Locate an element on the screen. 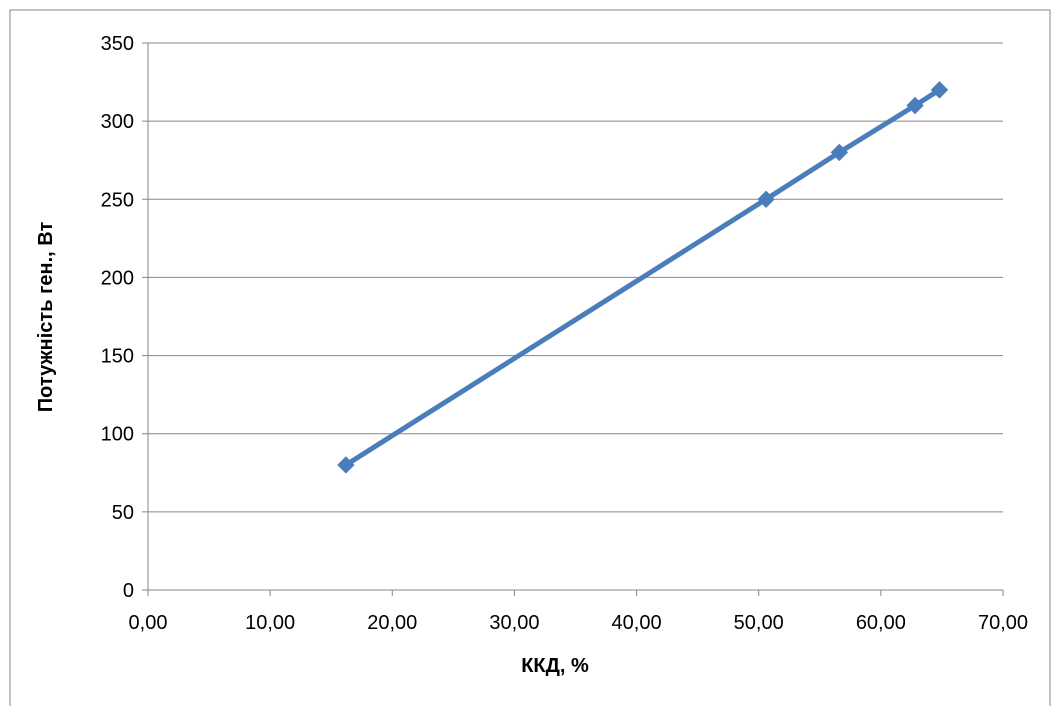 This screenshot has height=706, width=1053. y-tick-label: 300 is located at coordinates (117, 122).